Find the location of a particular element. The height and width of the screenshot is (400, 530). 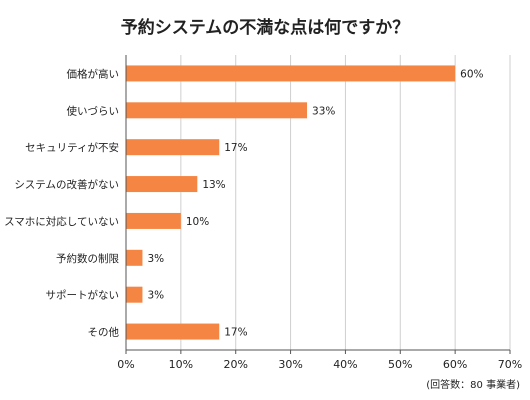

category-label: 予約数の制限 is located at coordinates (87, 258).